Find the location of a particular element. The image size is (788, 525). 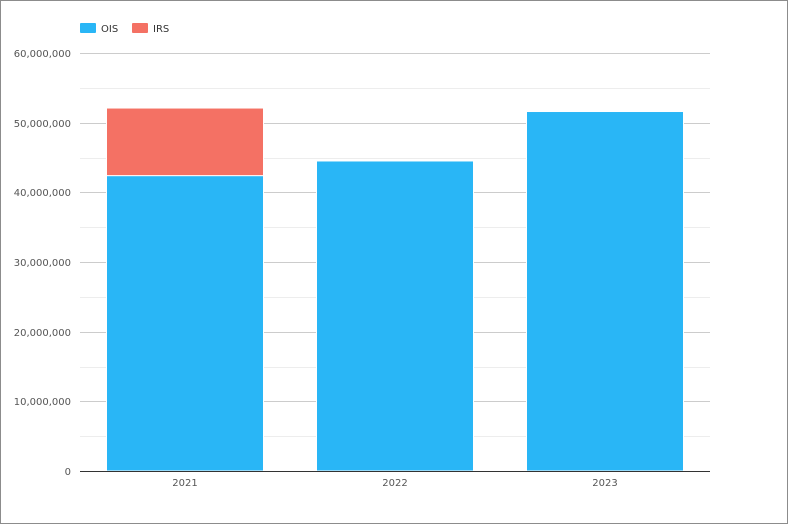

y-tick-label: 10,000,000 is located at coordinates (42, 402).